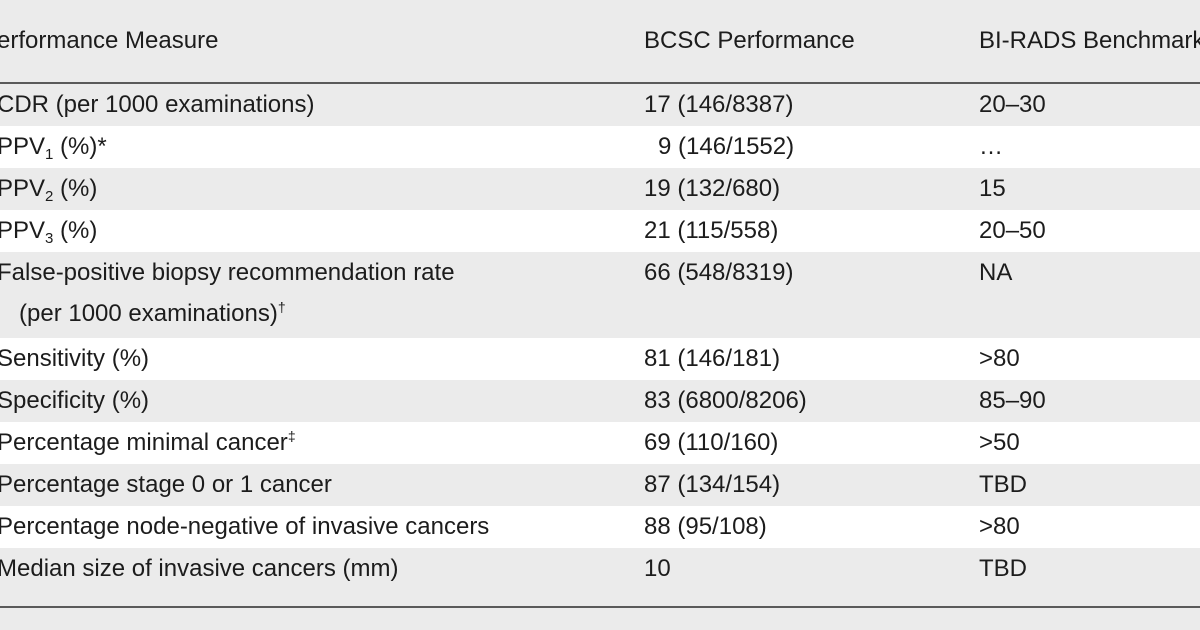 Image resolution: width=1200 pixels, height=630 pixels. What do you see at coordinates (1012, 104) in the screenshot?
I see `cell-birads: 20–30` at bounding box center [1012, 104].